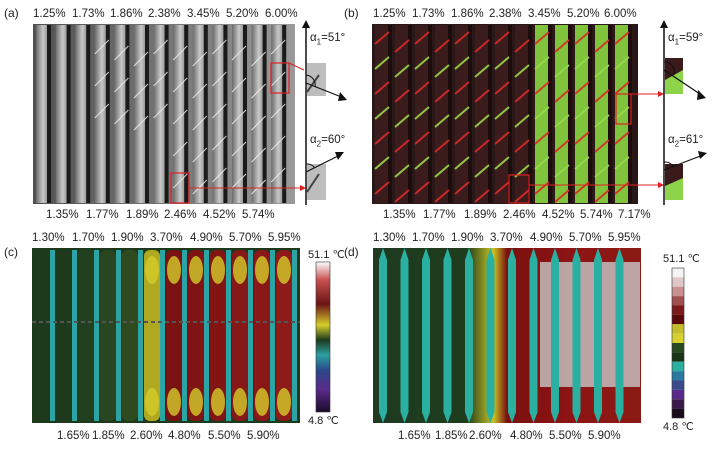 The width and height of the screenshot is (727, 450). I want to click on strain-label: 7.17%, so click(634, 215).